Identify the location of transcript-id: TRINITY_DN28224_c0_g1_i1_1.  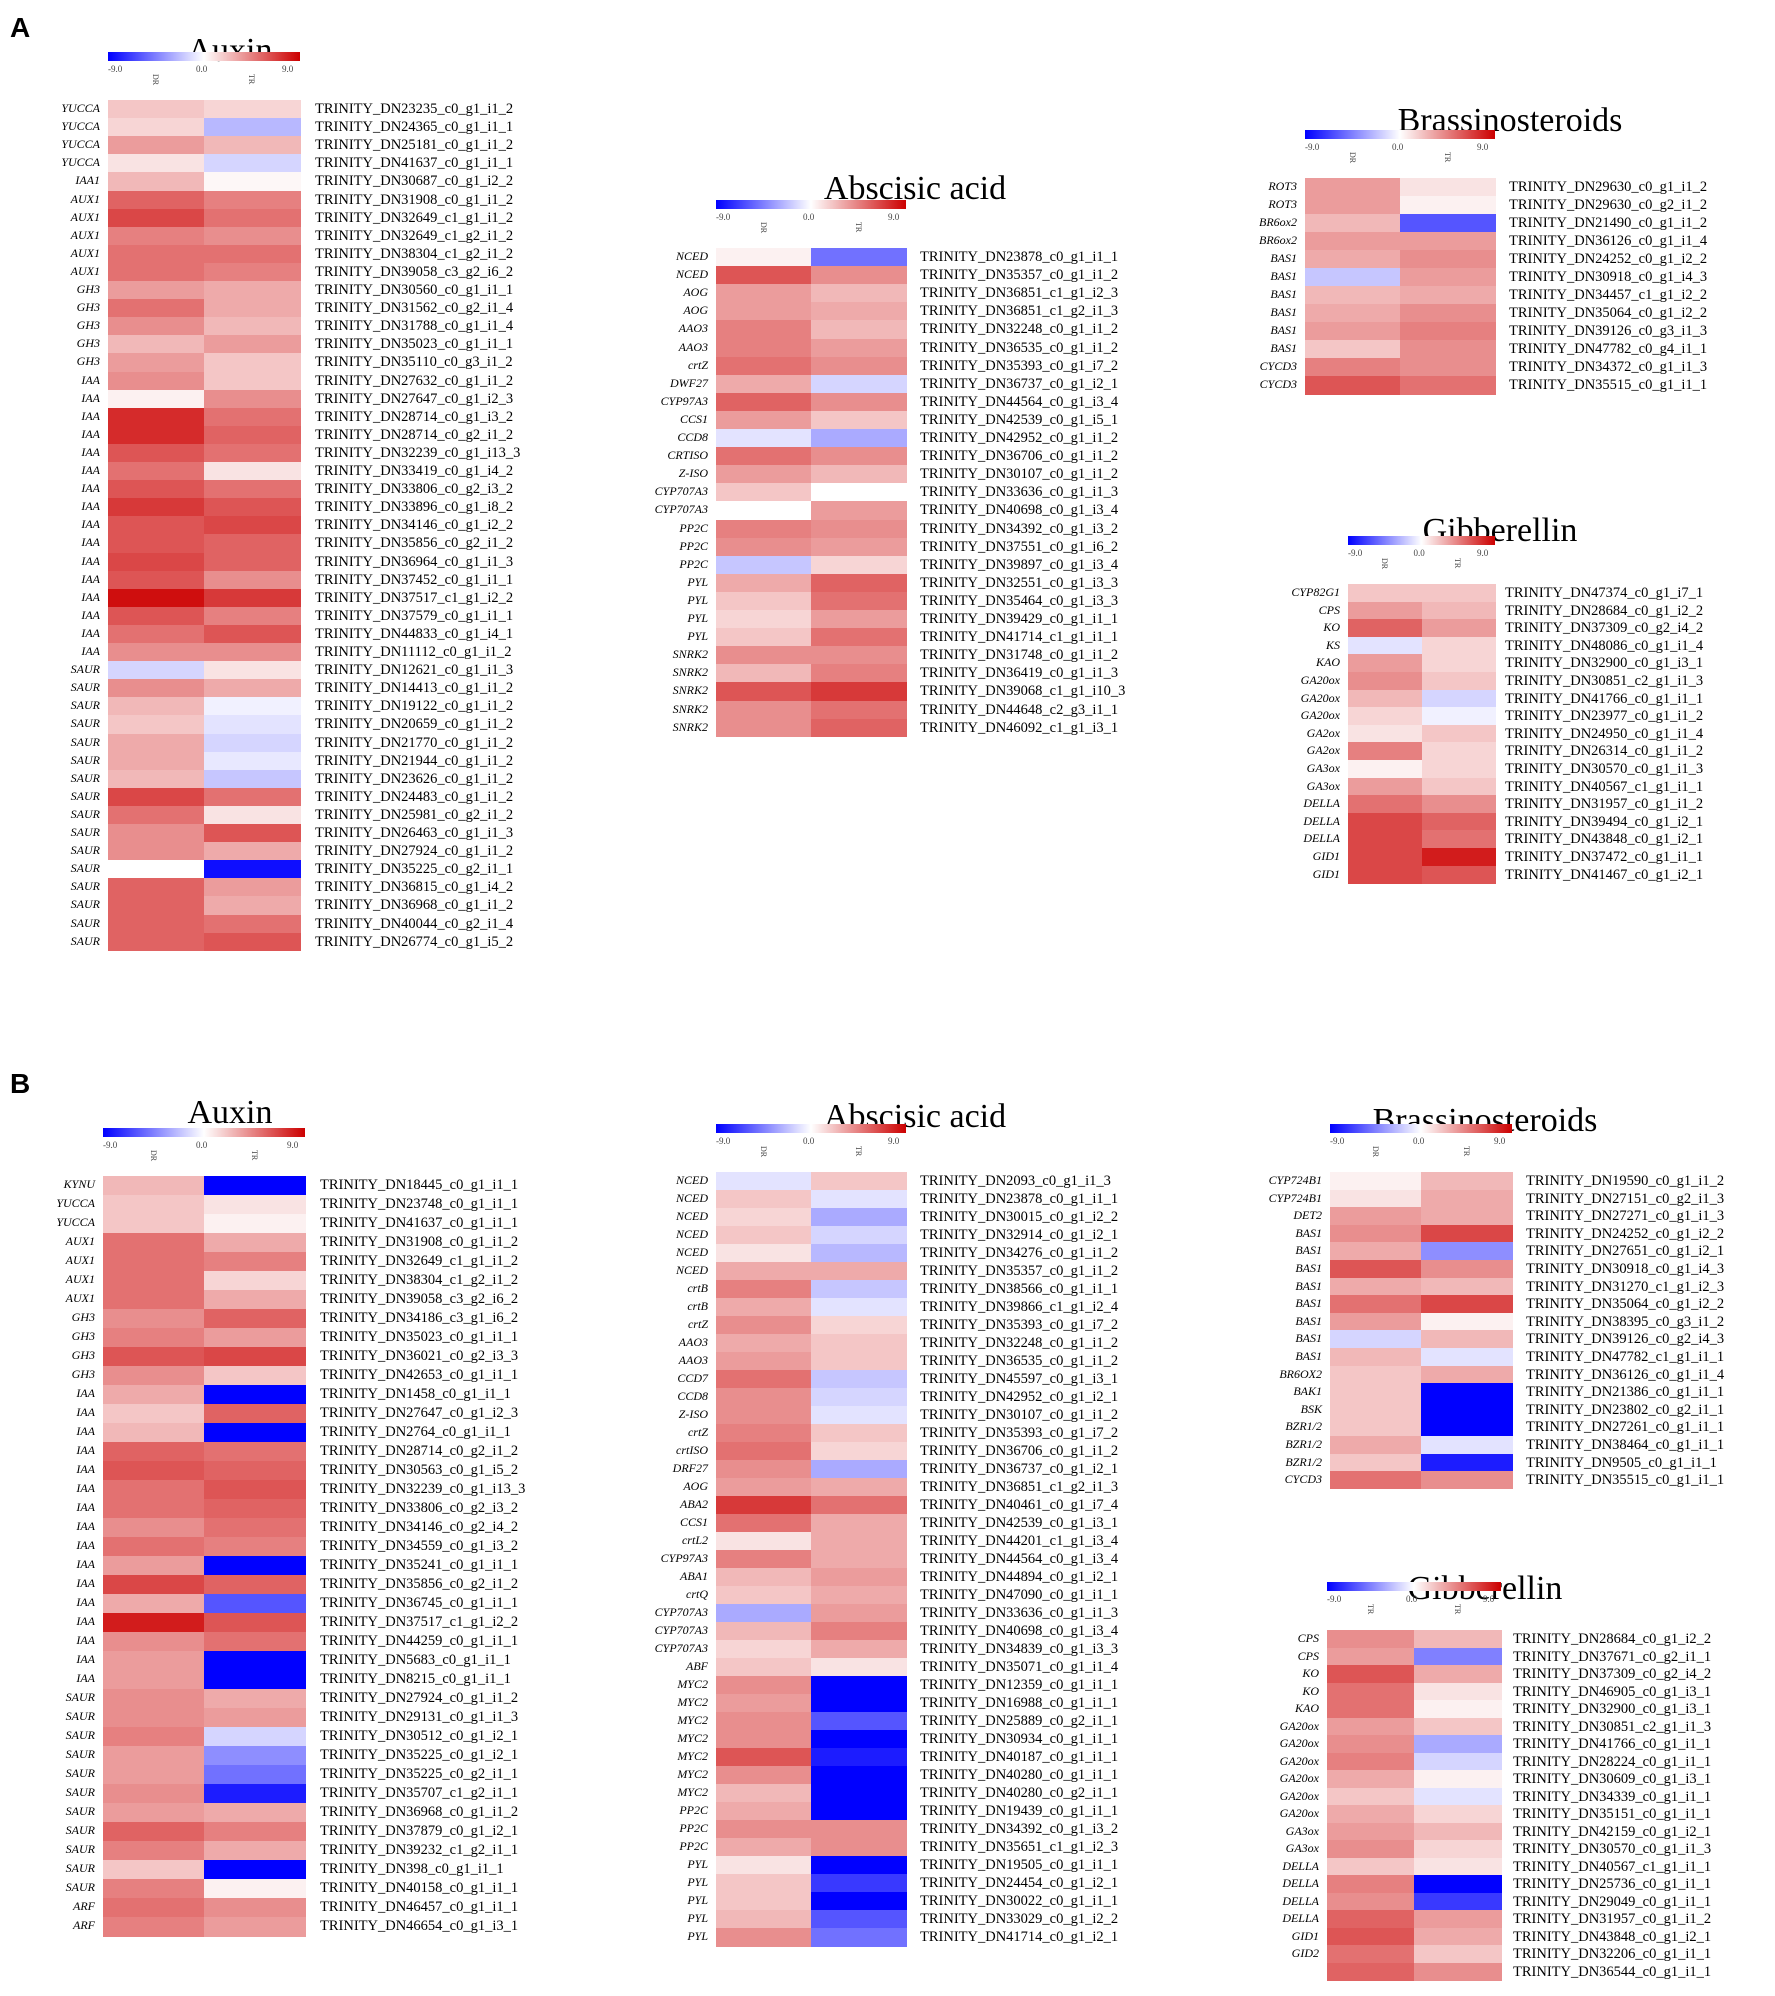
(1612, 1761).